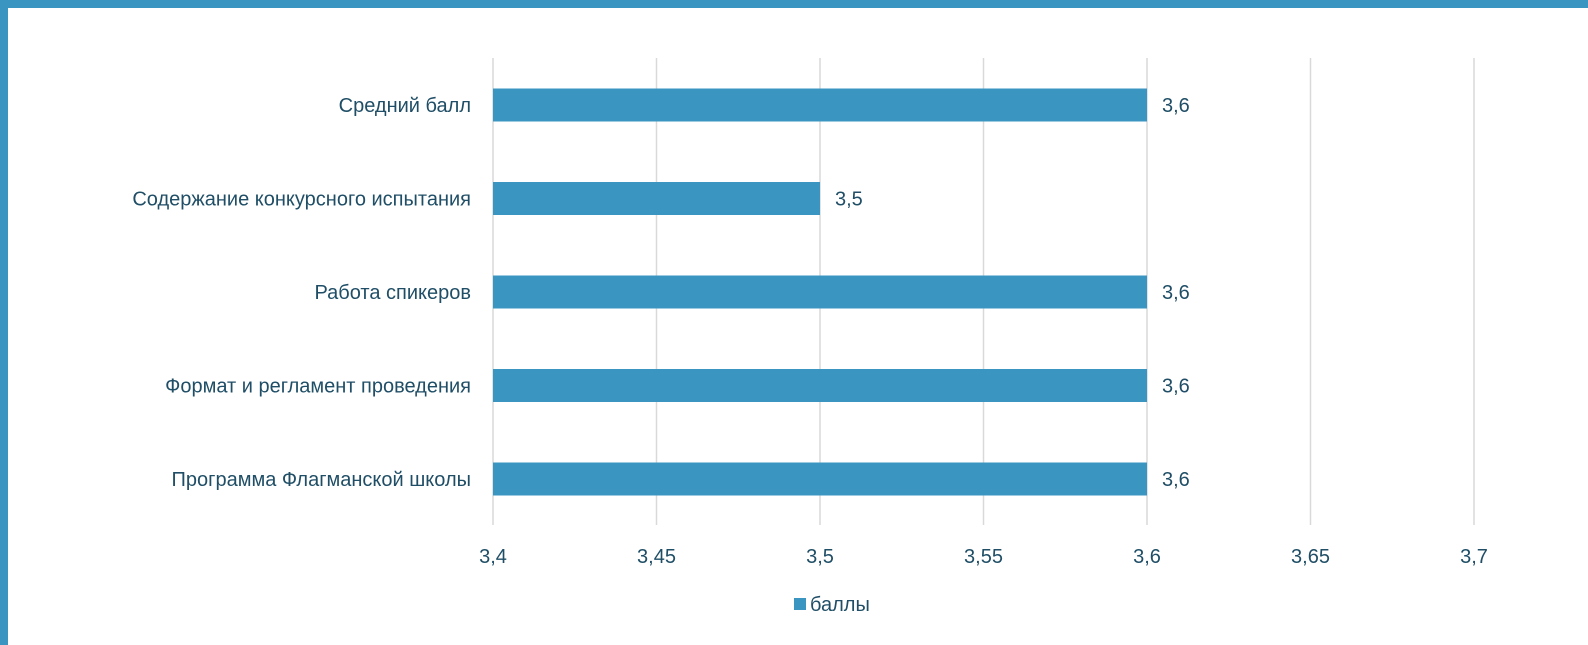  I want to click on x-tick-label: 3,4, so click(493, 557).